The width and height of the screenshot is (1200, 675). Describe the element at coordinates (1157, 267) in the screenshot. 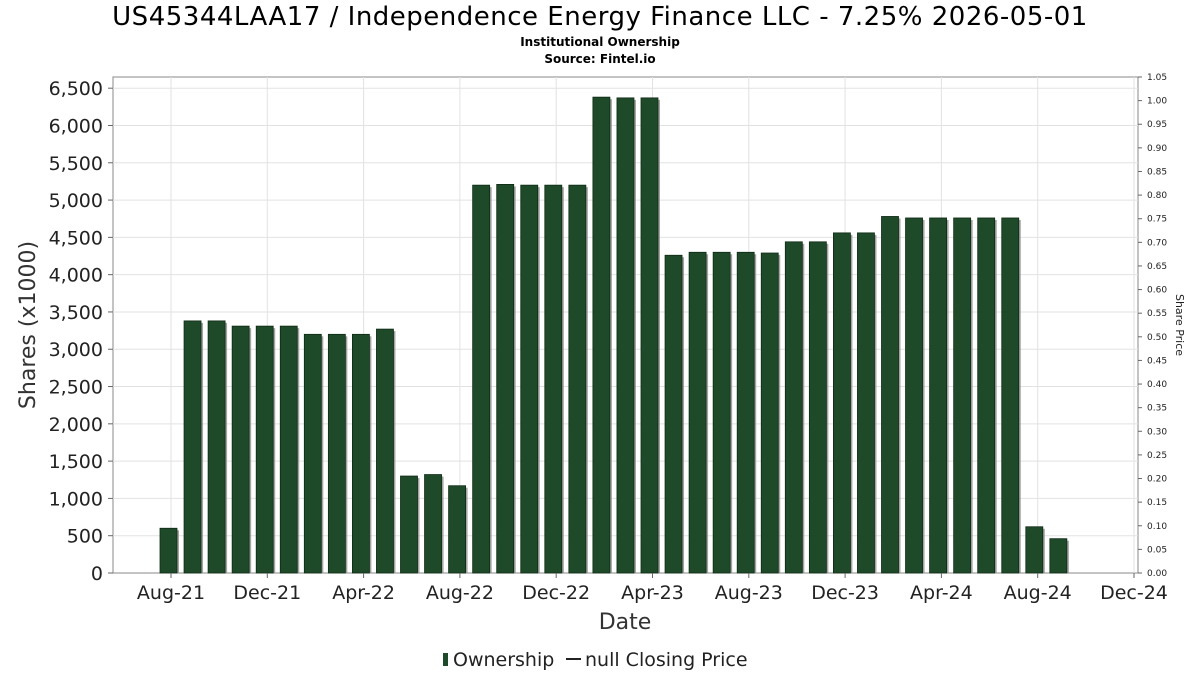

I see `y2-tick-label: 0.65` at that location.